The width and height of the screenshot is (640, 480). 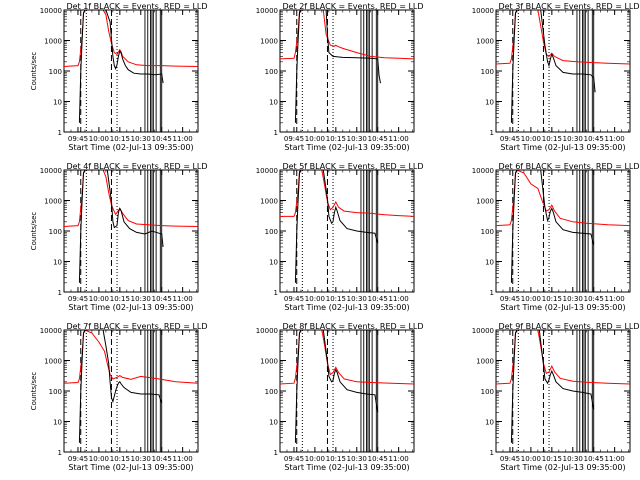 What do you see at coordinates (568, 326) in the screenshot?
I see `panel-title: Det 9f BLACK = Events, RED = LLD` at bounding box center [568, 326].